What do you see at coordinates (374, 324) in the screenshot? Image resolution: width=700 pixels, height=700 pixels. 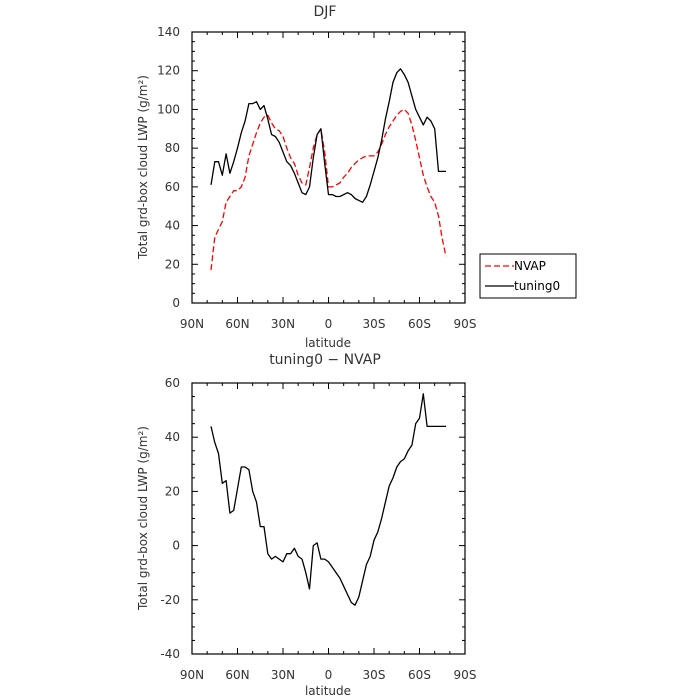 I see `top-x-tick-label: 30S` at bounding box center [374, 324].